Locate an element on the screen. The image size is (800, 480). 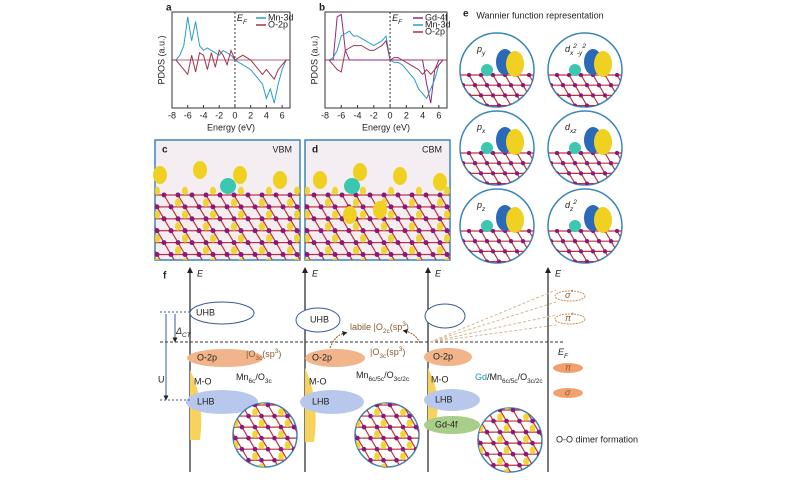
fermi-label-part: E is located at coordinates (240, 18).